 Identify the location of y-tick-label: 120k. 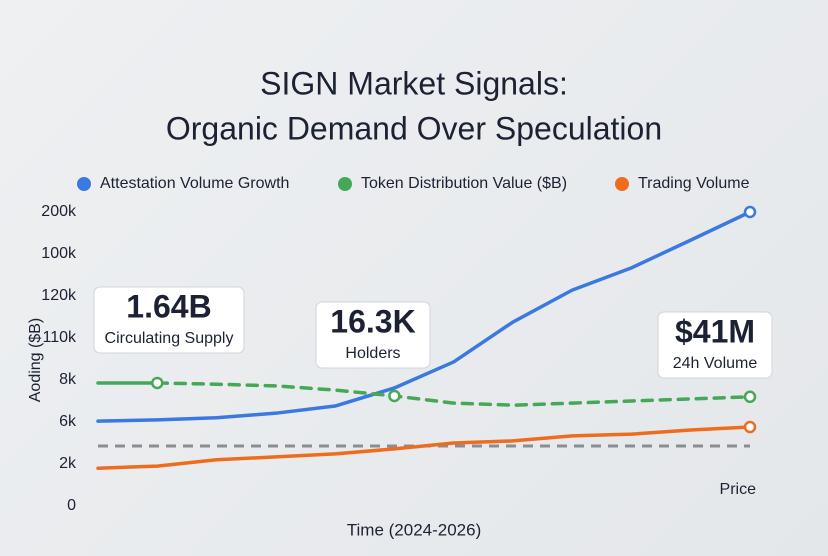
(59, 295).